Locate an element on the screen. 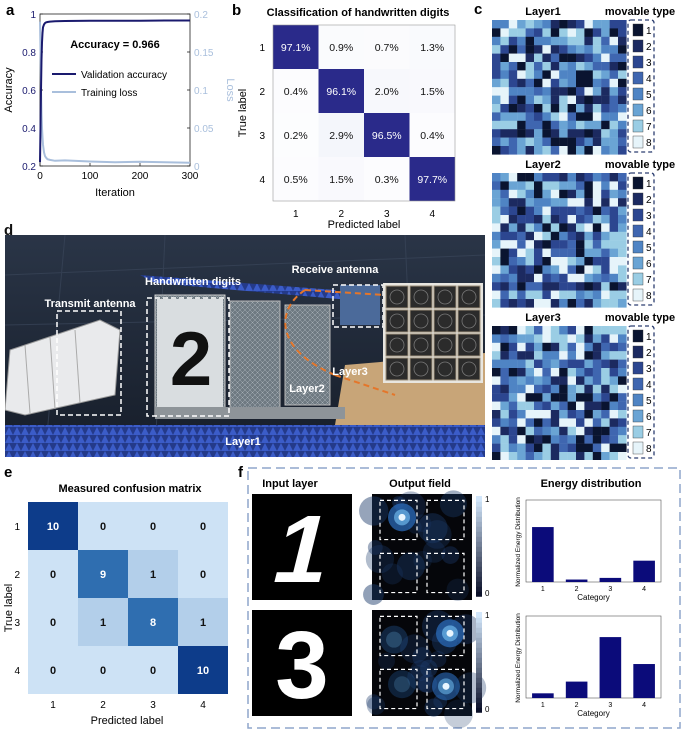 This screenshot has width=685, height=731. cell-value: 0 is located at coordinates (203, 527).